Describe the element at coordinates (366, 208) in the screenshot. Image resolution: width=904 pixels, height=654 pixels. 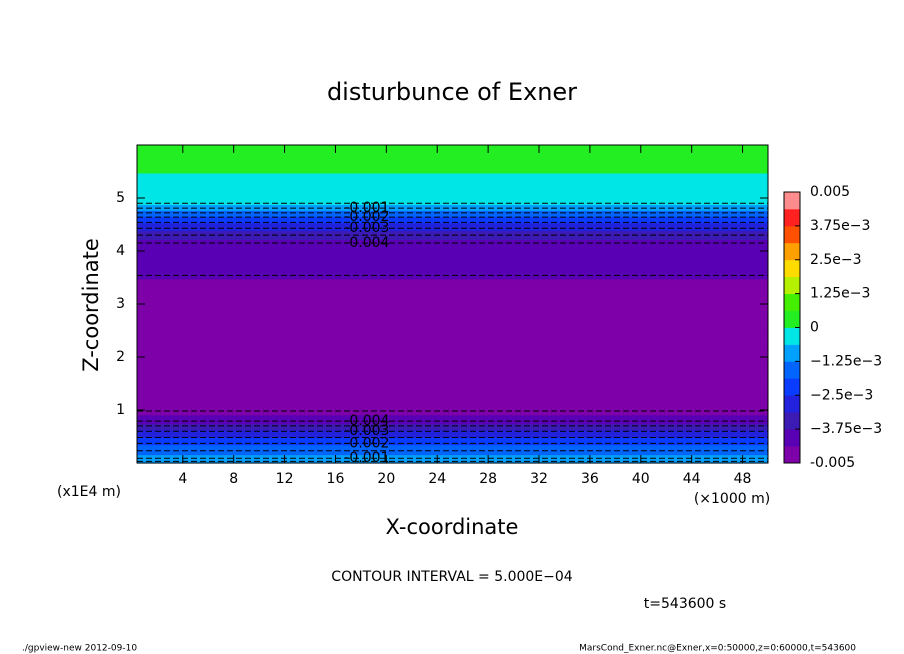
I see `contour-label: -0.001` at that location.